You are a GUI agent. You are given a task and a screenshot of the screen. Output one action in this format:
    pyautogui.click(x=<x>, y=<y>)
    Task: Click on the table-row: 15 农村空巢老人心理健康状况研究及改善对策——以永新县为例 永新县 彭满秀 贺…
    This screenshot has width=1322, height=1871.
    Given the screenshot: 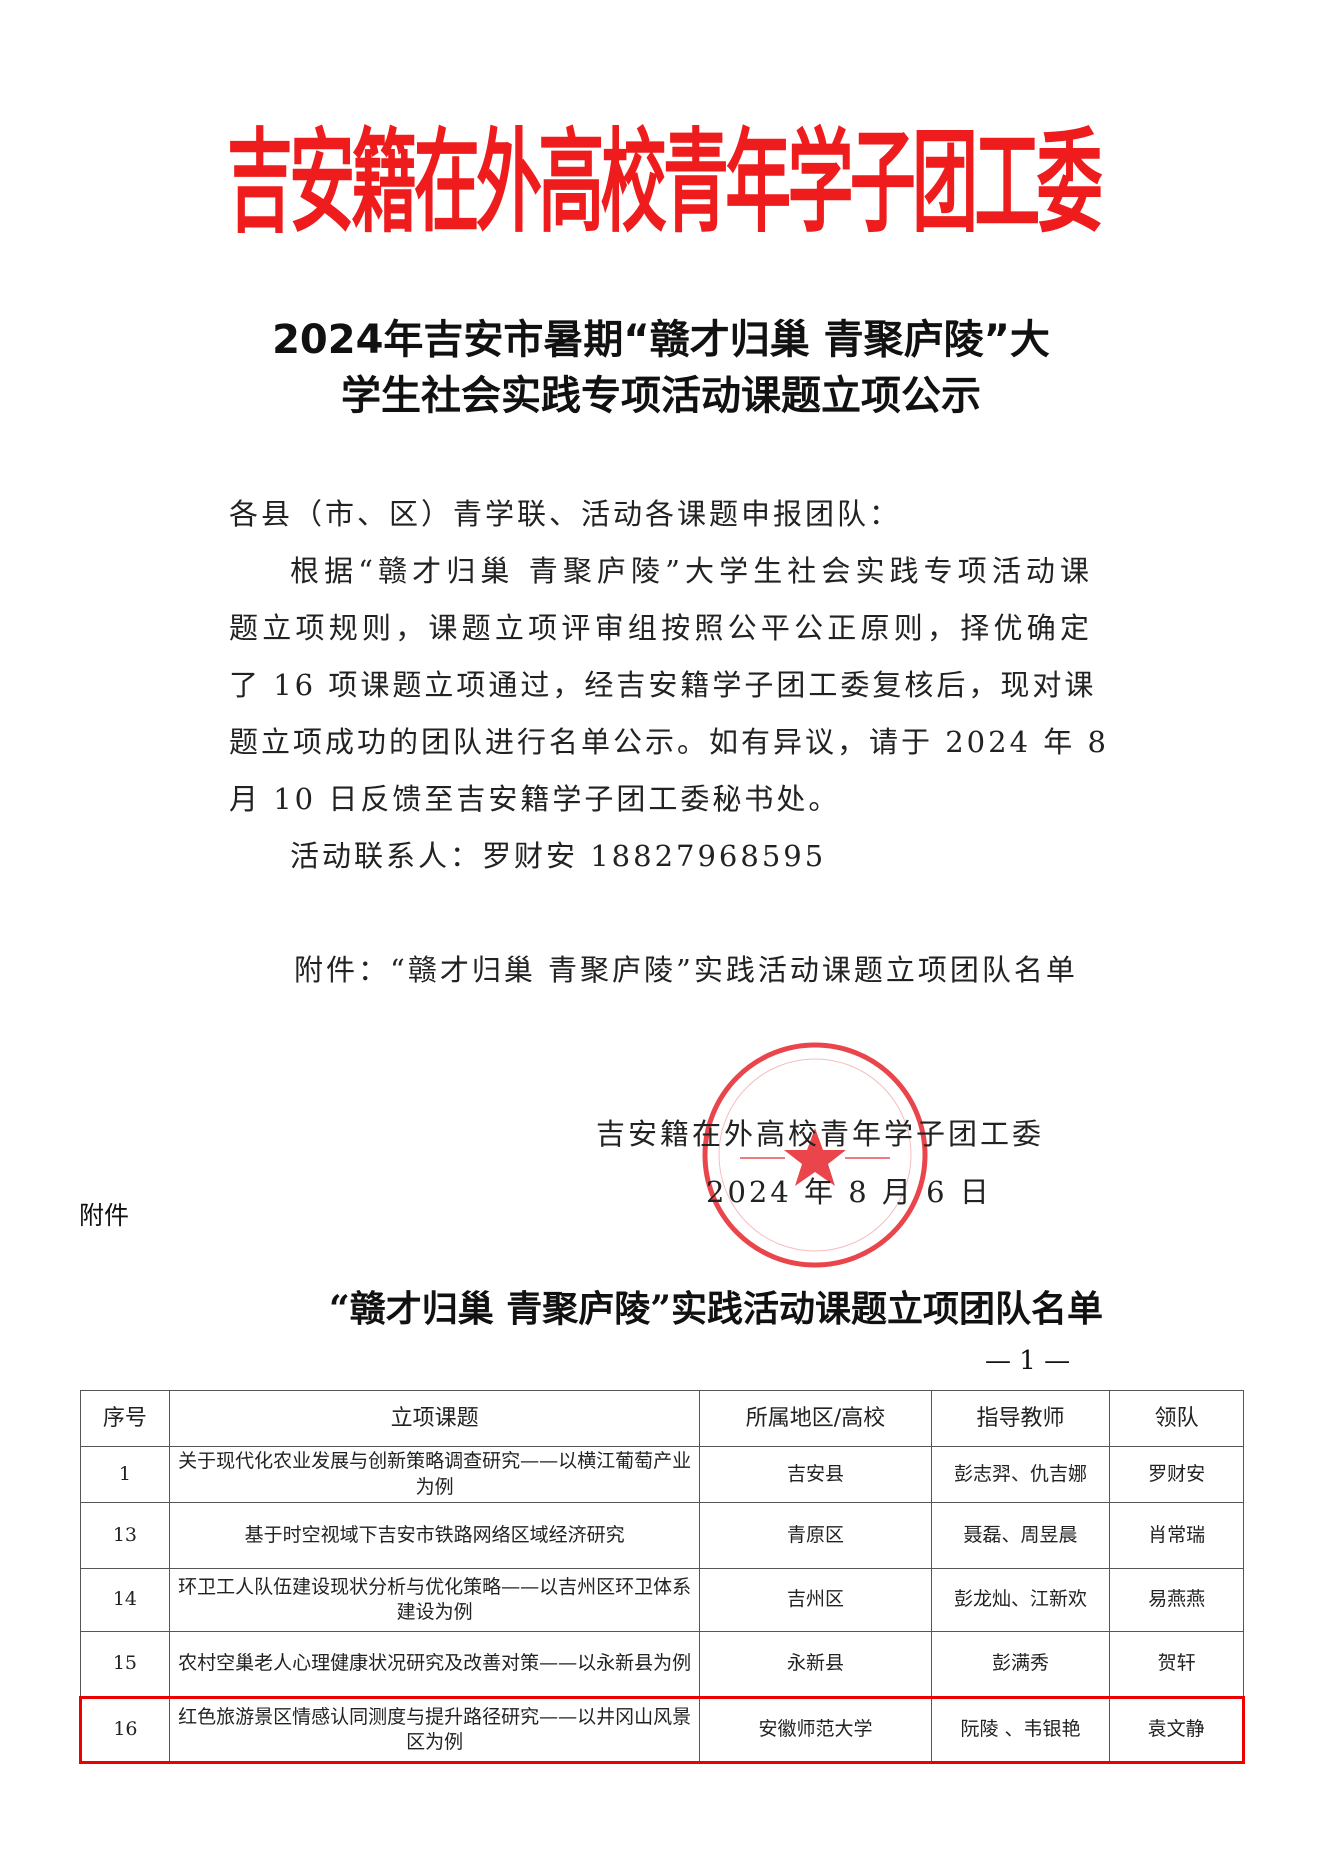 What is the action you would take?
    pyautogui.click(x=662, y=1665)
    